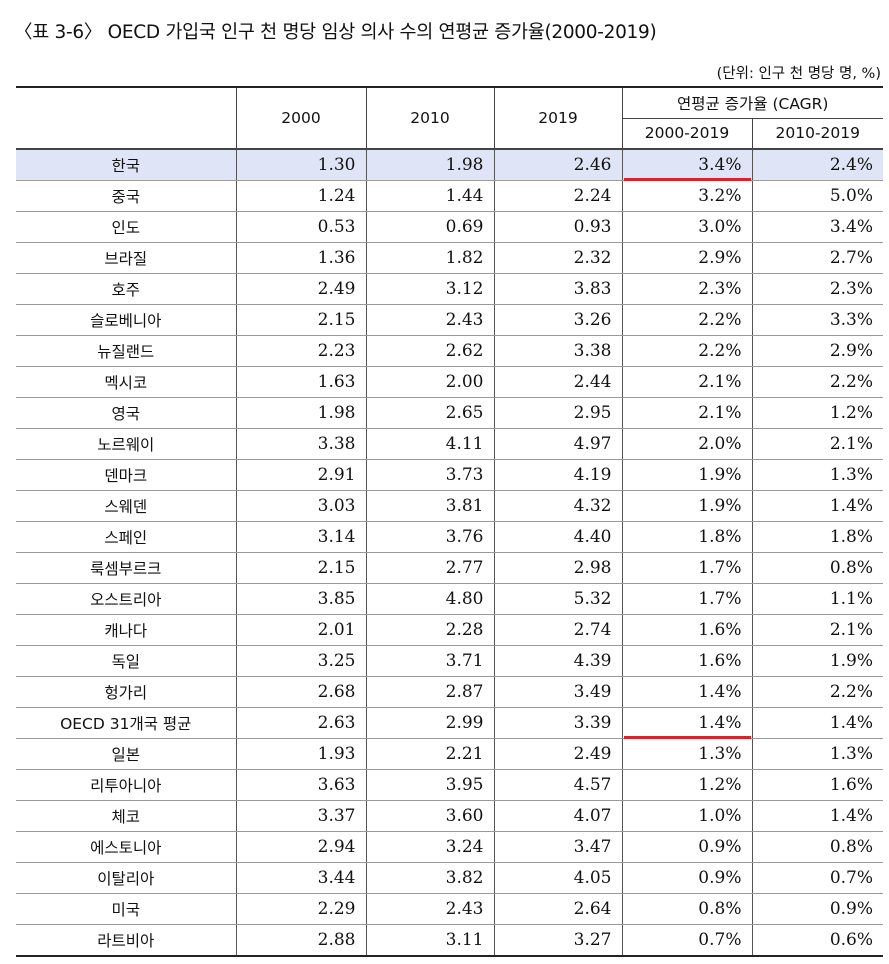 This screenshot has width=889, height=964. I want to click on value-cell-v2000: 2.94, so click(300, 847).